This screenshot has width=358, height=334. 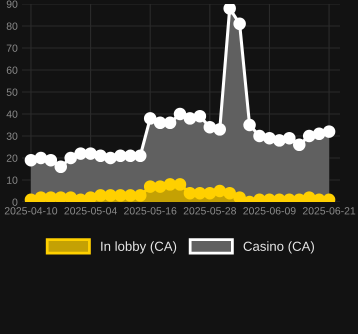 I want to click on y-tick-label: 20, so click(x=12, y=158).